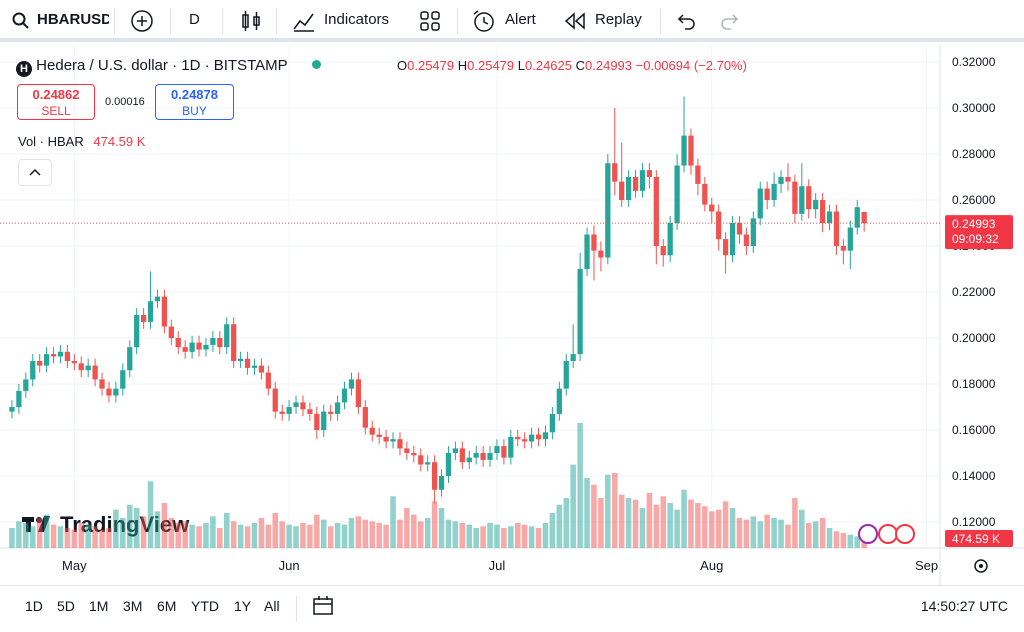 Image resolution: width=1024 pixels, height=632 pixels. What do you see at coordinates (142, 21) in the screenshot?
I see `add-symbol` at bounding box center [142, 21].